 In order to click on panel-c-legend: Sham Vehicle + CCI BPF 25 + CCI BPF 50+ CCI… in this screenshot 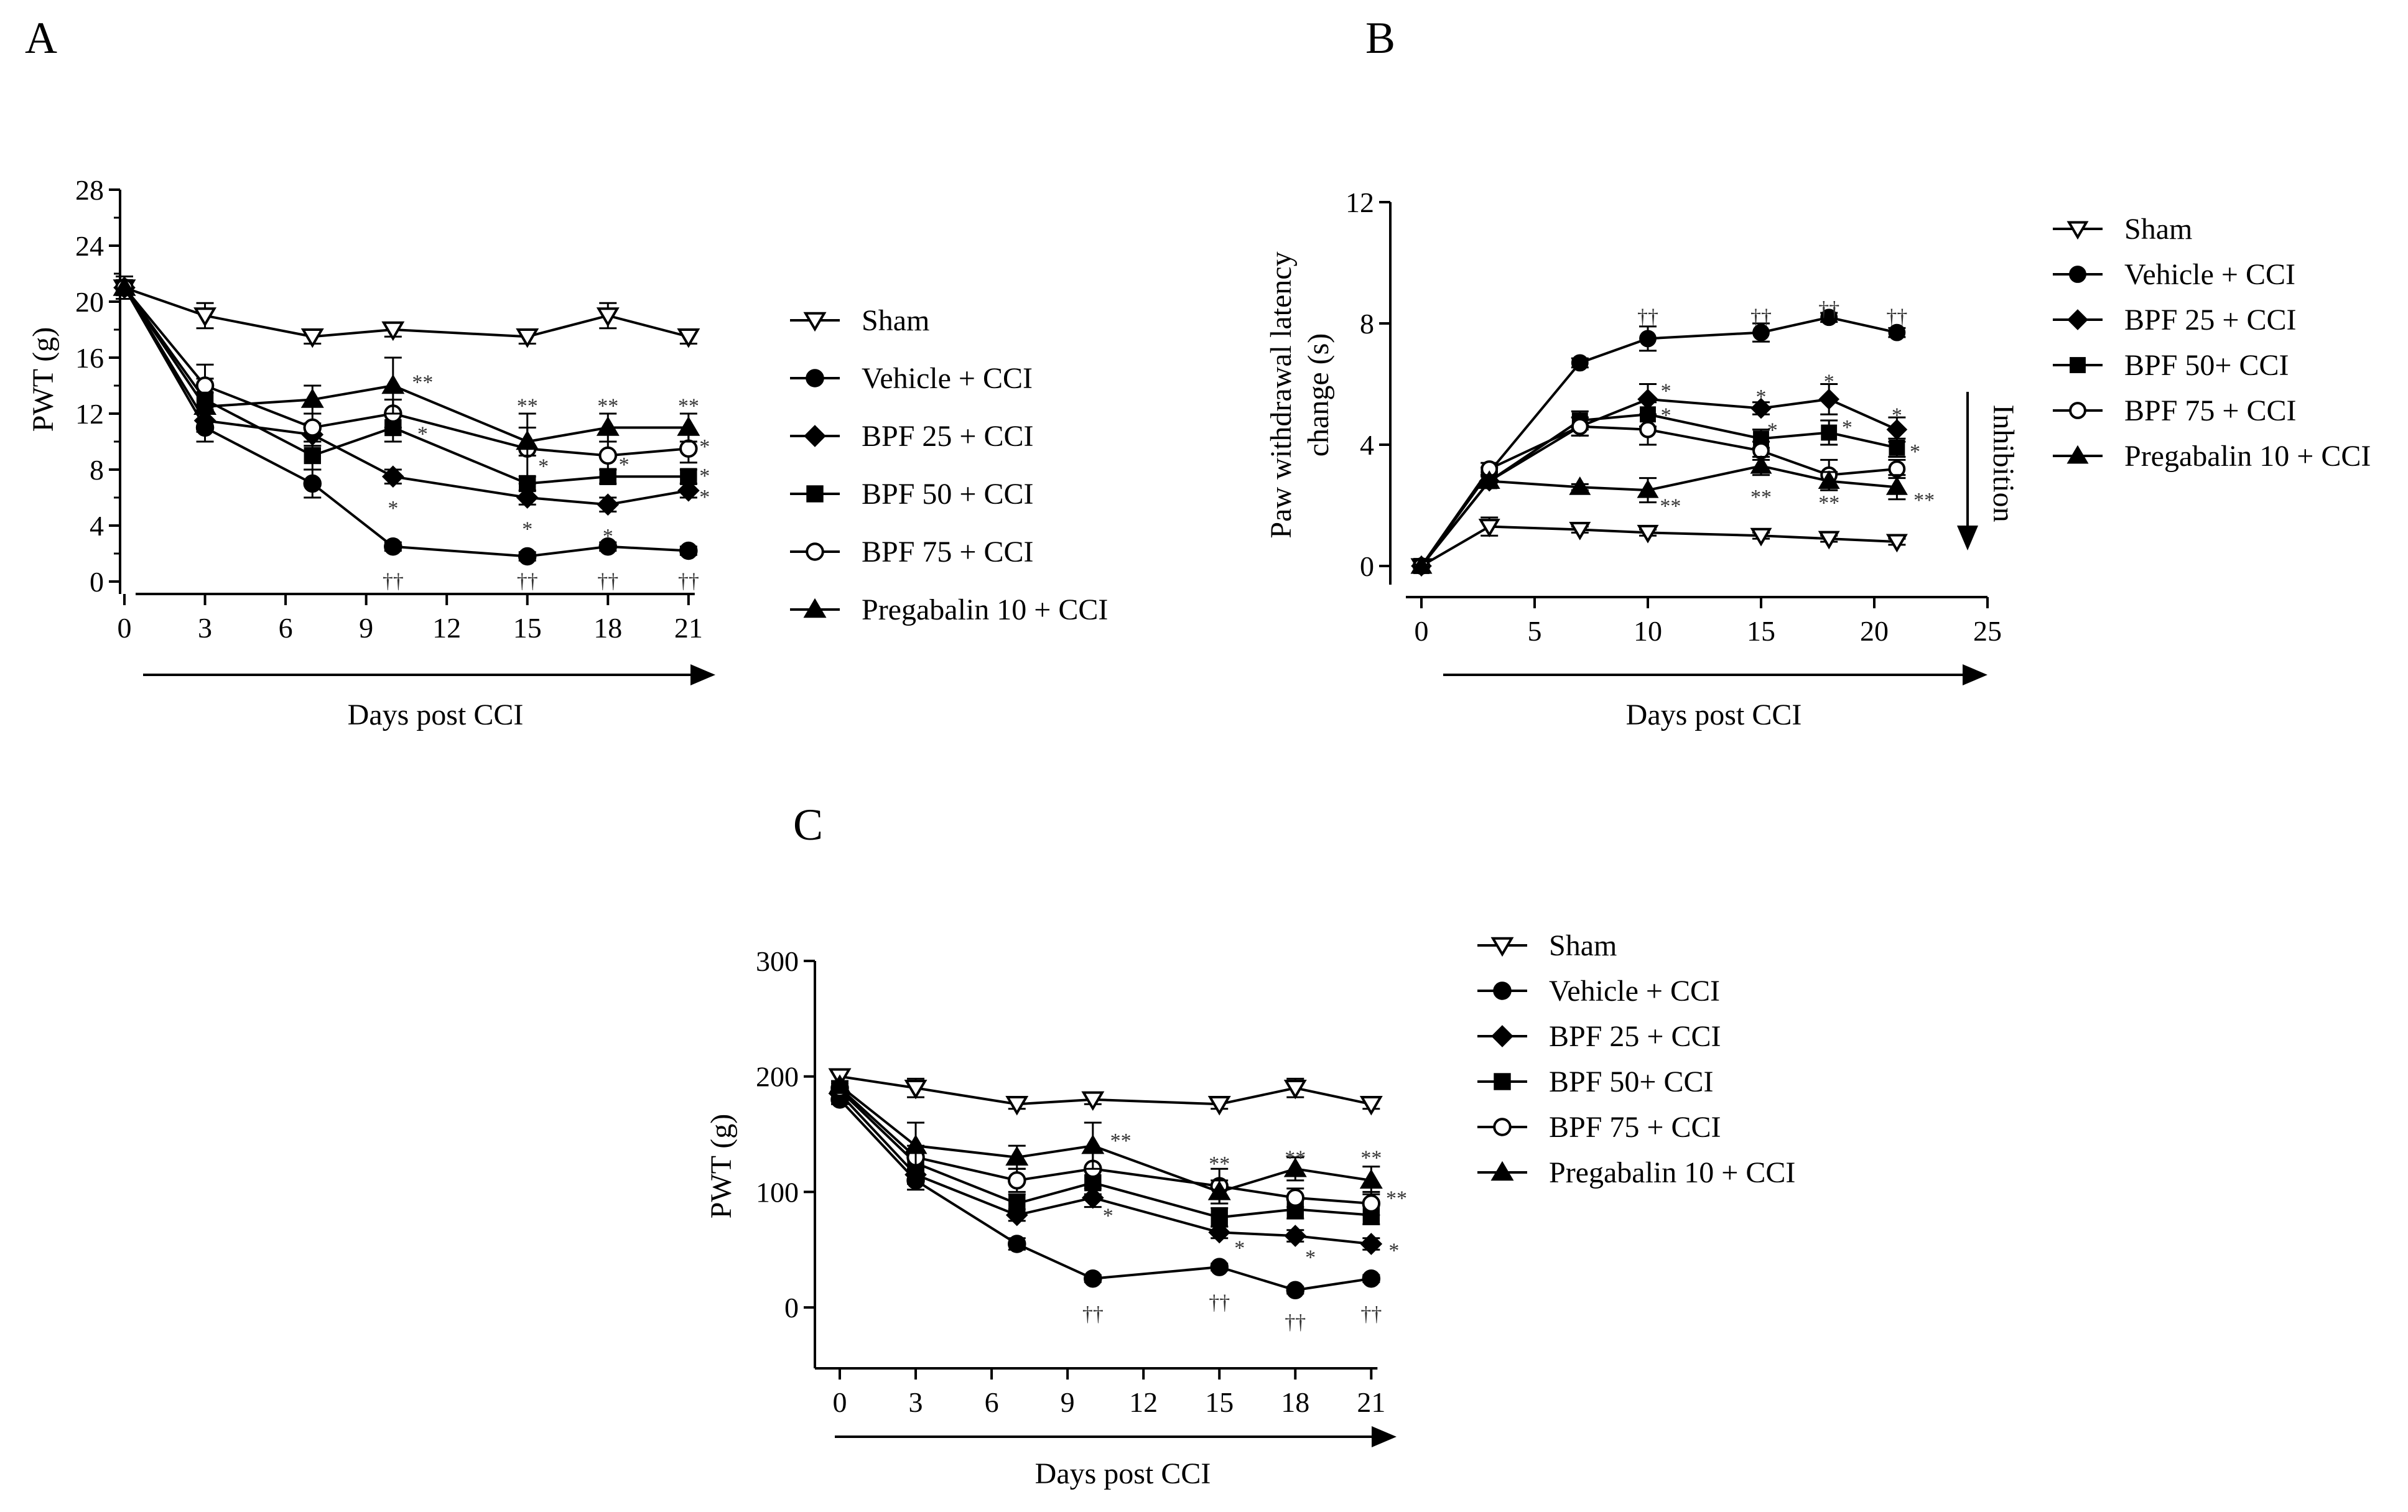, I will do `click(1636, 1059)`.